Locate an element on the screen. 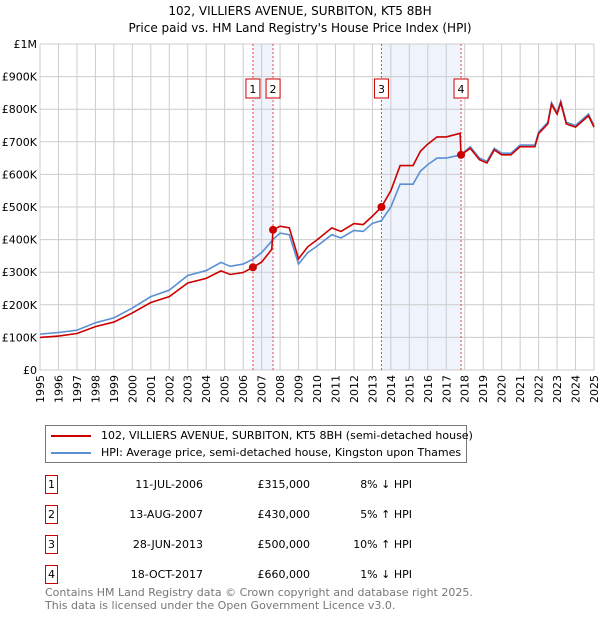  sale-marker-label: 1 is located at coordinates (252, 89).